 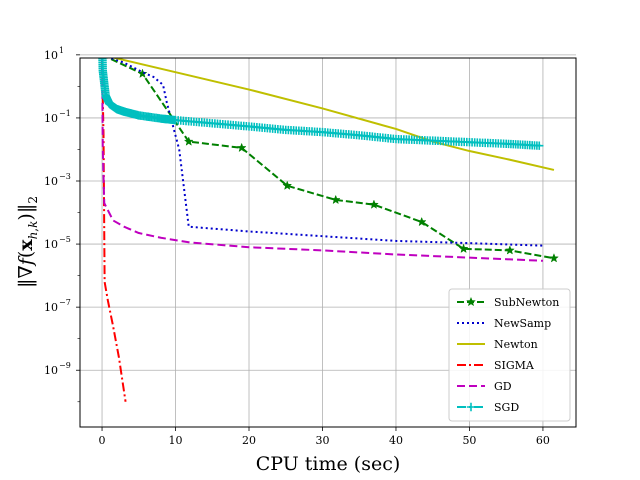 What do you see at coordinates (65, 302) in the screenshot?
I see `y-tick-exponent: −7` at bounding box center [65, 302].